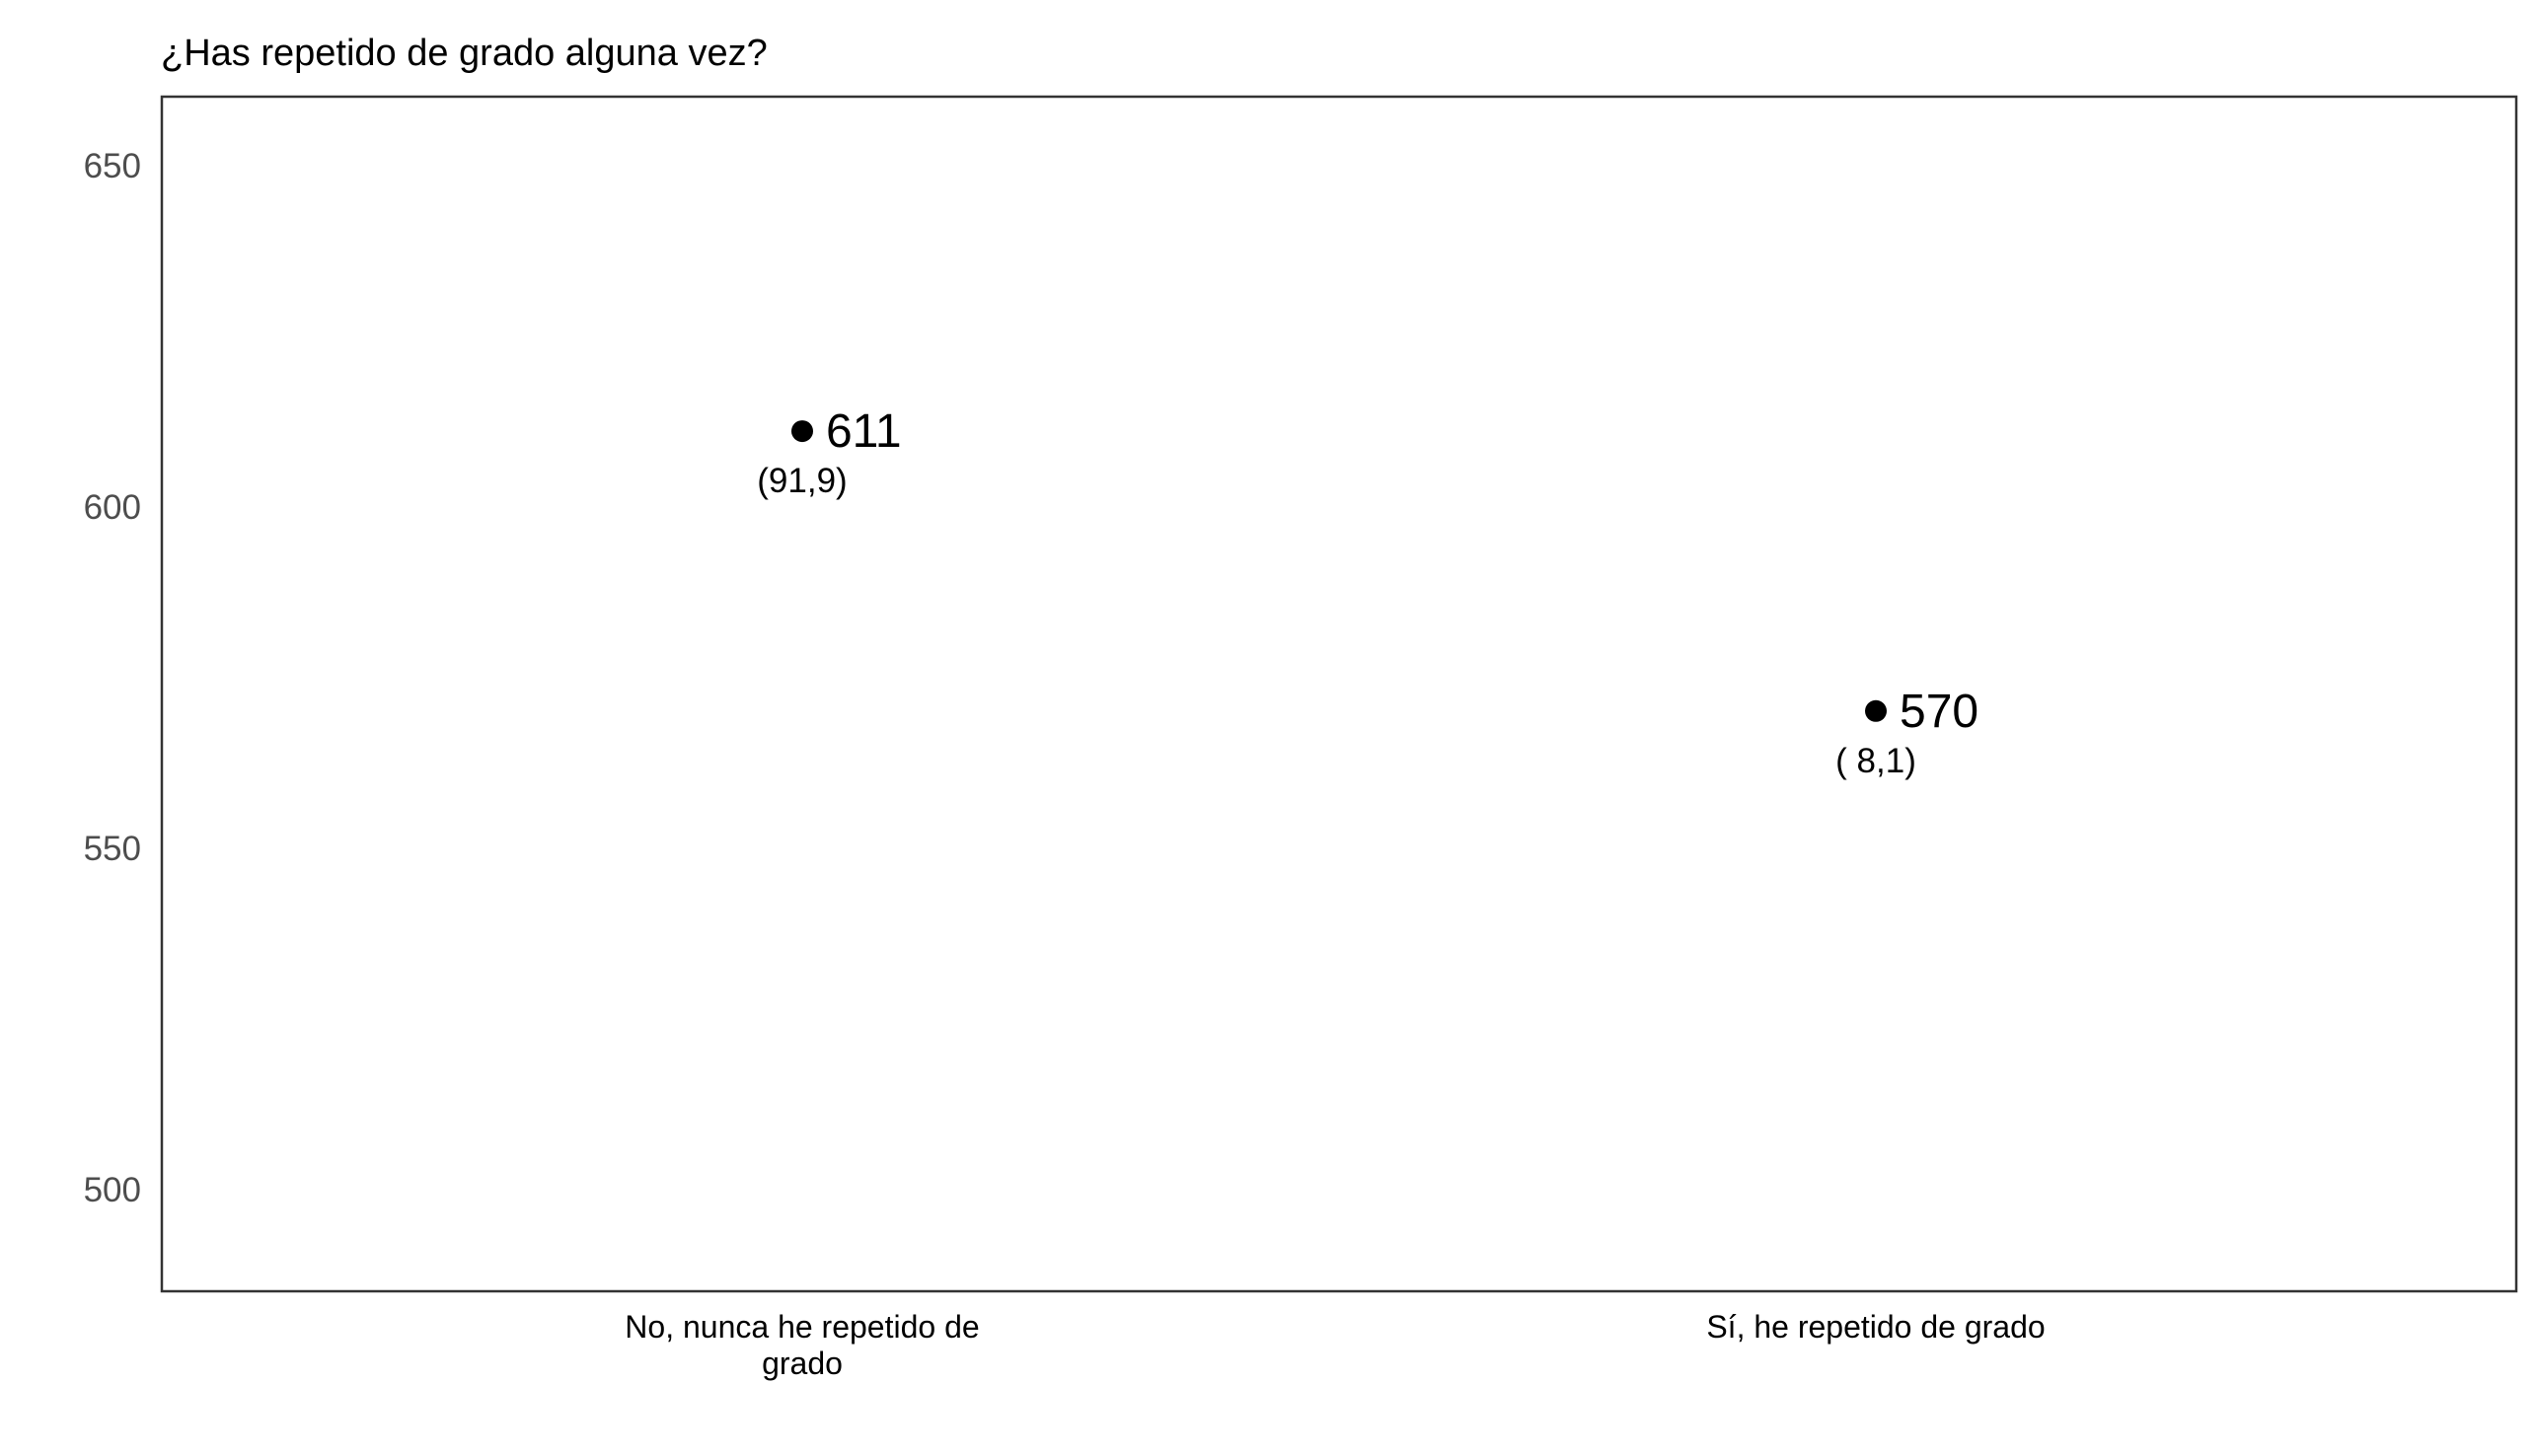 The height and width of the screenshot is (1456, 2537). What do you see at coordinates (1875, 761) in the screenshot?
I see `data-percent-label: ( 8,1)` at bounding box center [1875, 761].